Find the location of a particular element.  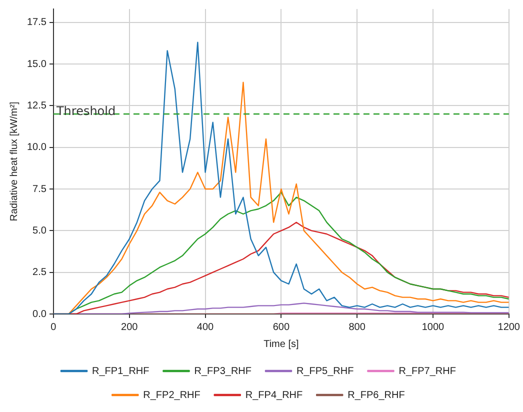

y-tick-label: 2.5 is located at coordinates (39, 272).